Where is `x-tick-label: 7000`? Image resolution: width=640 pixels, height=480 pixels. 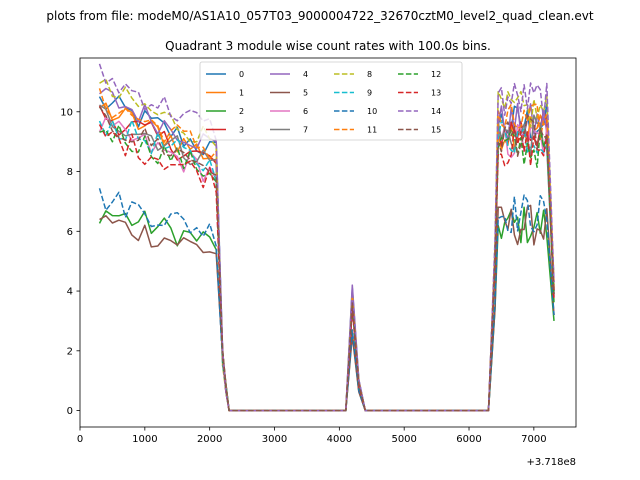 x-tick-label: 7000 is located at coordinates (533, 439).